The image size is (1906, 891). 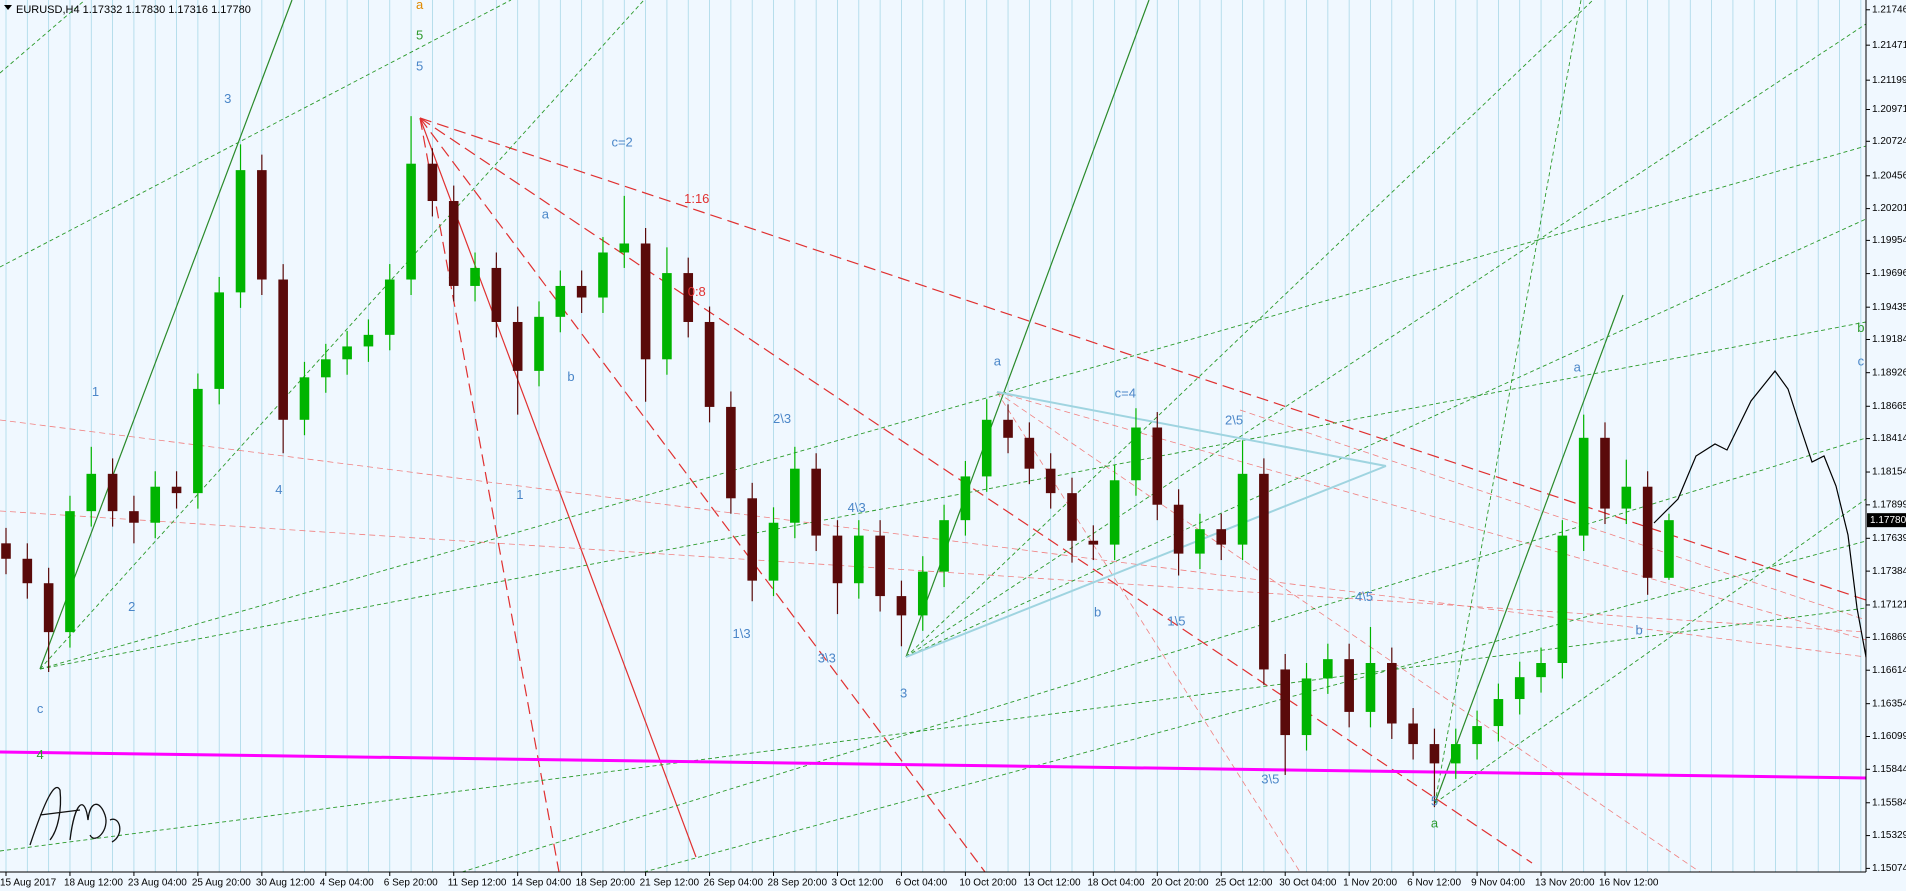 What do you see at coordinates (221, 883) in the screenshot?
I see `x-tick-label: 25 Aug 20:00` at bounding box center [221, 883].